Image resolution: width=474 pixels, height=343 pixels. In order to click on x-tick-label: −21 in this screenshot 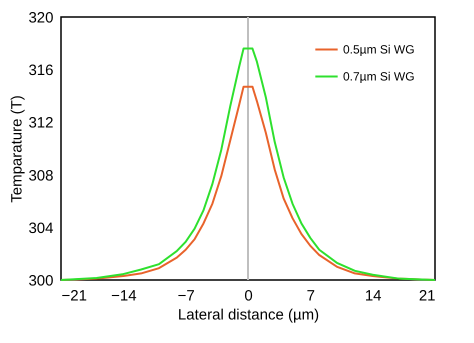, I will do `click(74, 296)`.